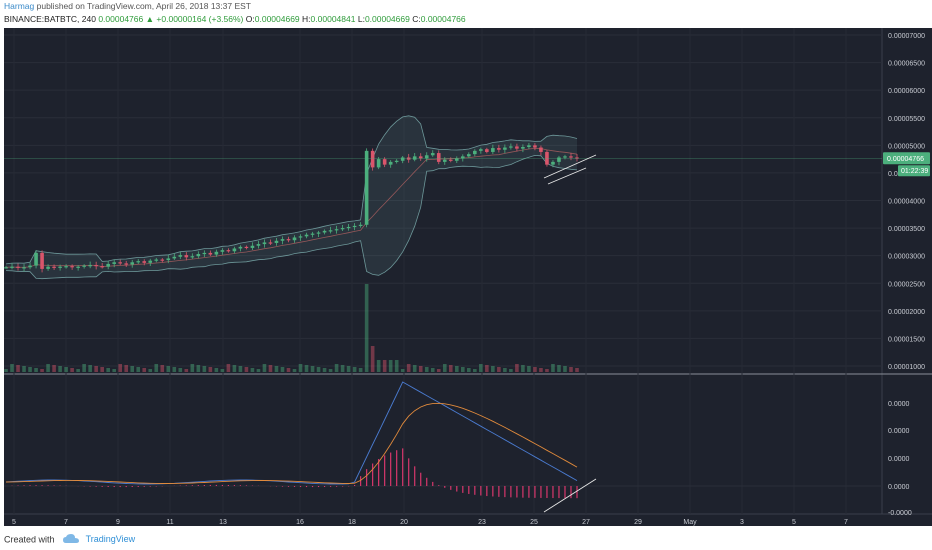  What do you see at coordinates (906, 257) in the screenshot?
I see `price-tick-label: 0.00003000` at bounding box center [906, 257].